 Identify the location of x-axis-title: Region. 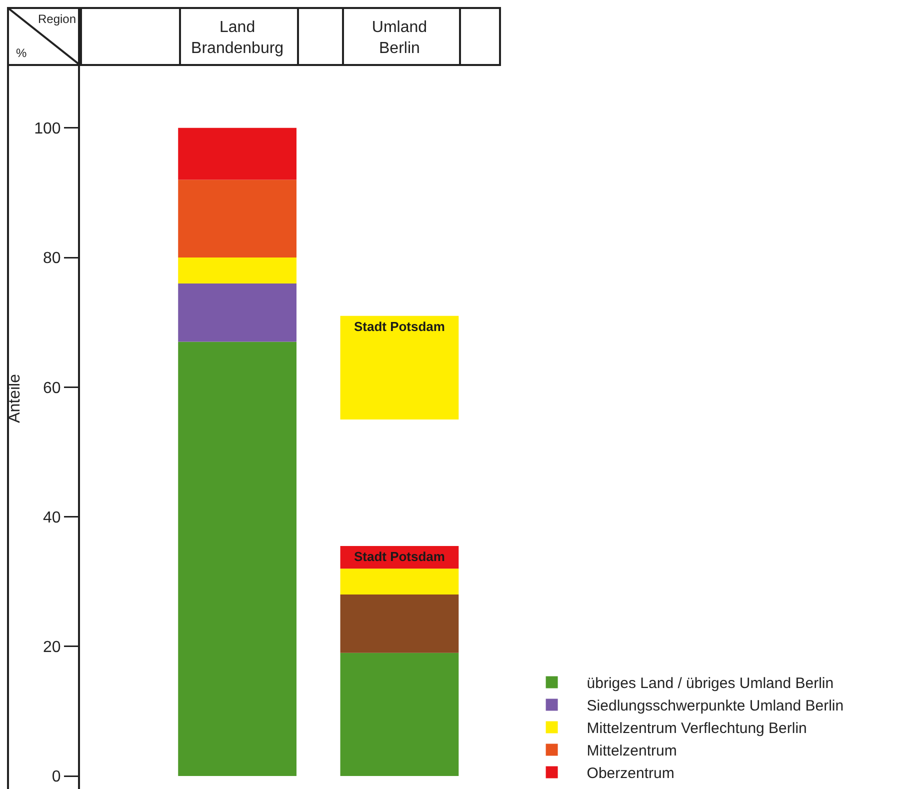
(57, 19).